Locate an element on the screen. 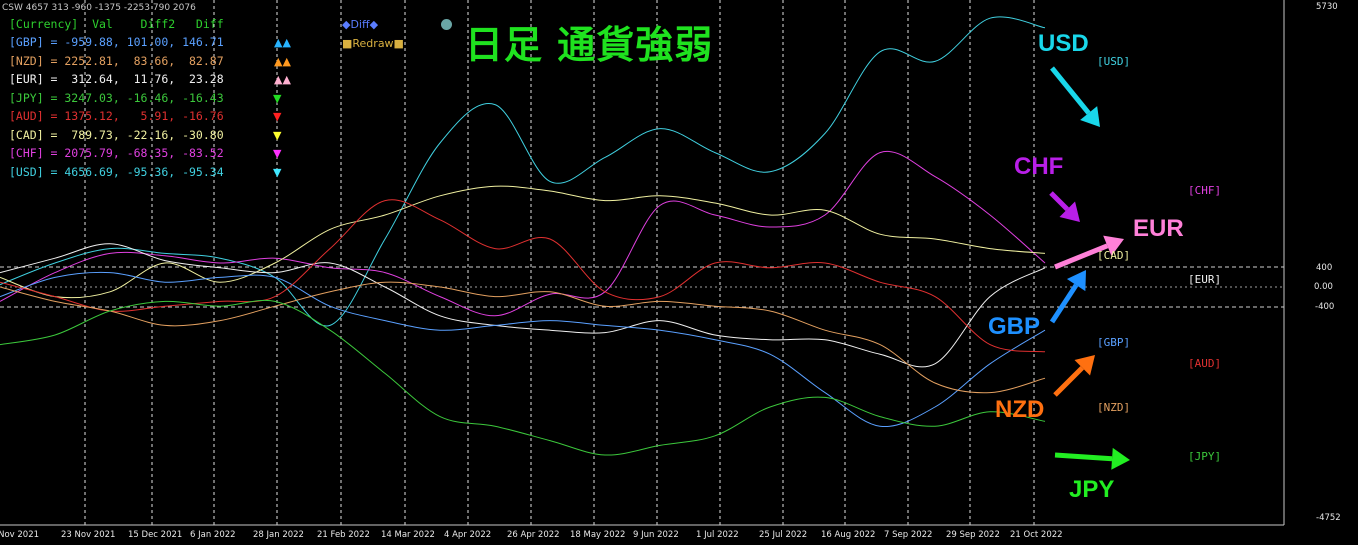  annotation-nzd: NZD is located at coordinates (1020, 409).